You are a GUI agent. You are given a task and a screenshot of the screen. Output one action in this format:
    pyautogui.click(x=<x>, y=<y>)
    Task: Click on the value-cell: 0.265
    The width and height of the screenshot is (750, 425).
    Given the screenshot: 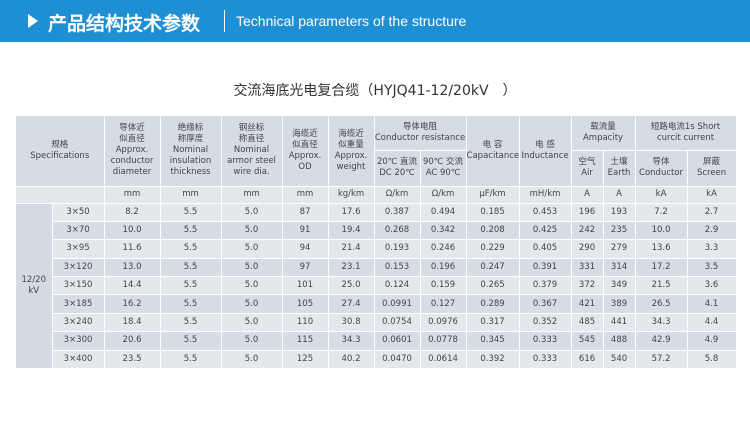 What is the action you would take?
    pyautogui.click(x=493, y=286)
    